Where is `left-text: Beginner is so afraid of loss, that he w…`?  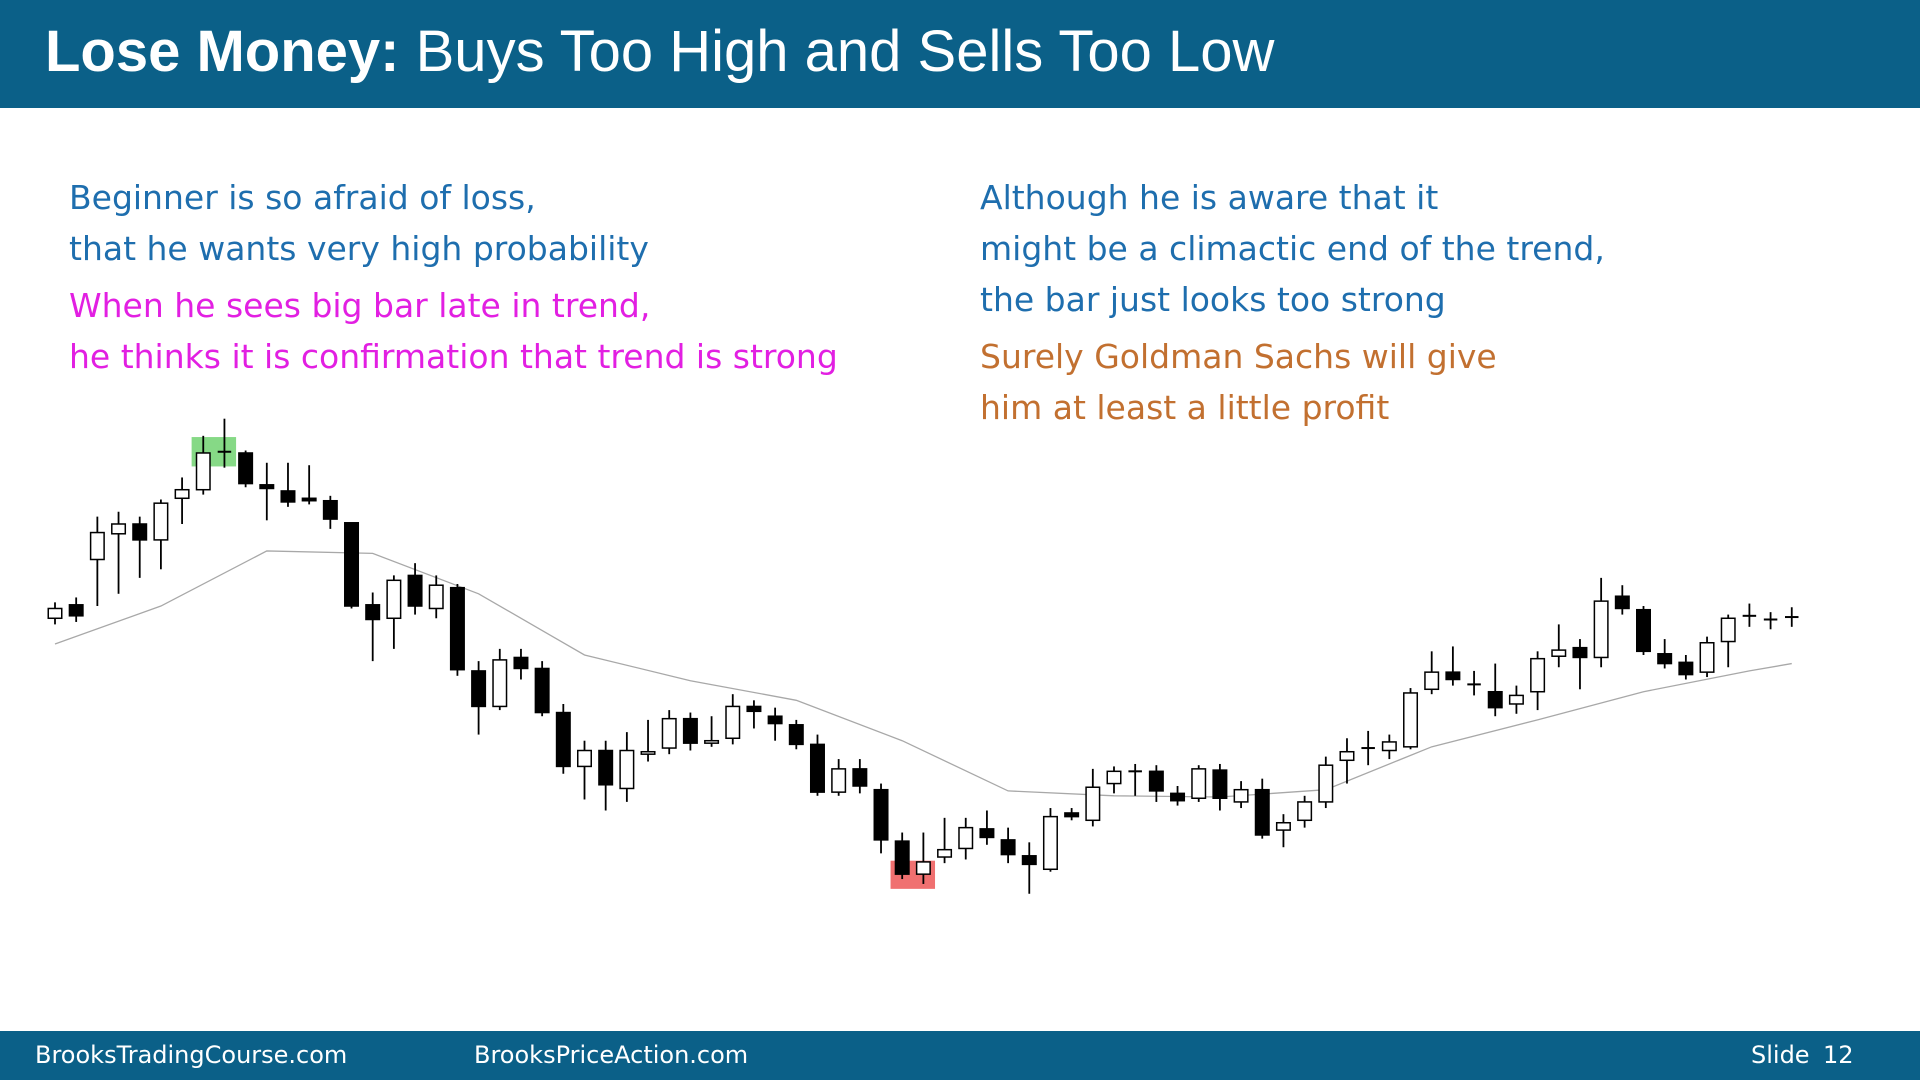 left-text: Beginner is so afraid of loss, that he w… is located at coordinates (453, 277).